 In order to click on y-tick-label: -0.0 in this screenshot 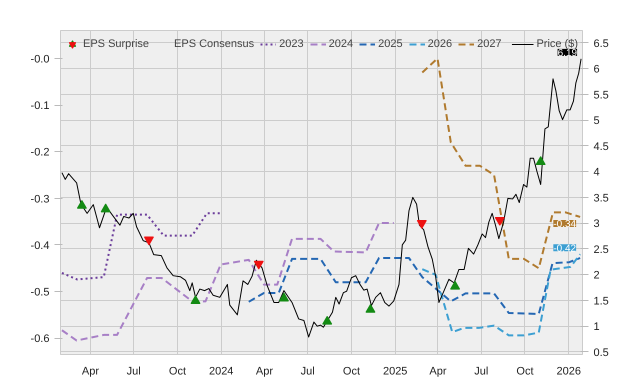, I will do `click(40, 59)`.